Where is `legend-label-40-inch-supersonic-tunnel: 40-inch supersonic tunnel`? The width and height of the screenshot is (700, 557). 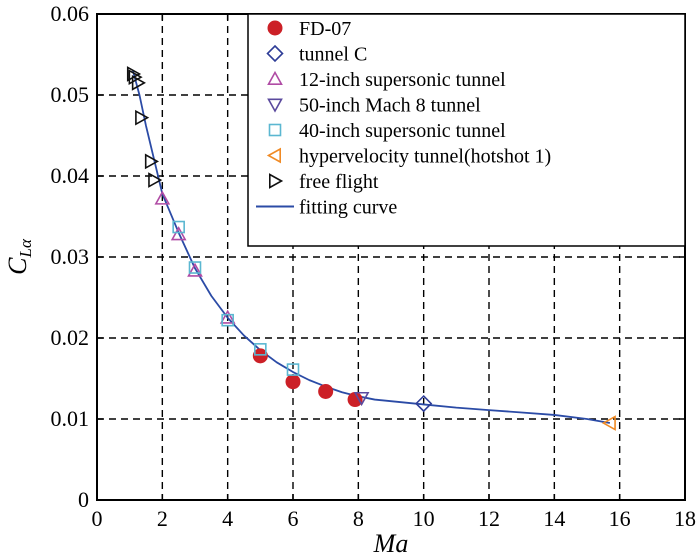
legend-label-40-inch-supersonic-tunnel: 40-inch supersonic tunnel is located at coordinates (402, 131).